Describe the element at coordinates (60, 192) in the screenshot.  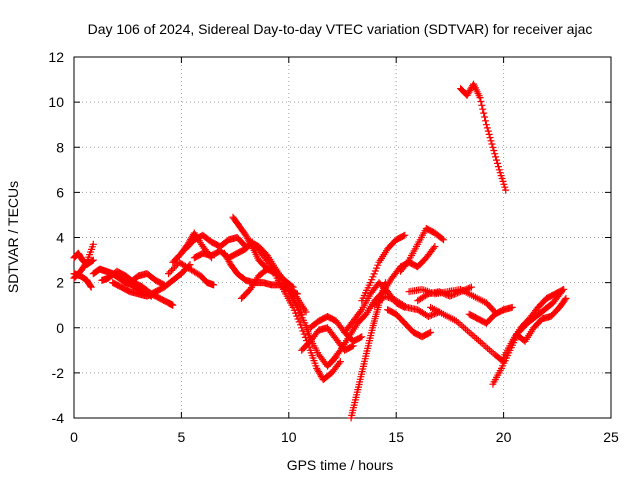
I see `y-tick-label: 6` at that location.